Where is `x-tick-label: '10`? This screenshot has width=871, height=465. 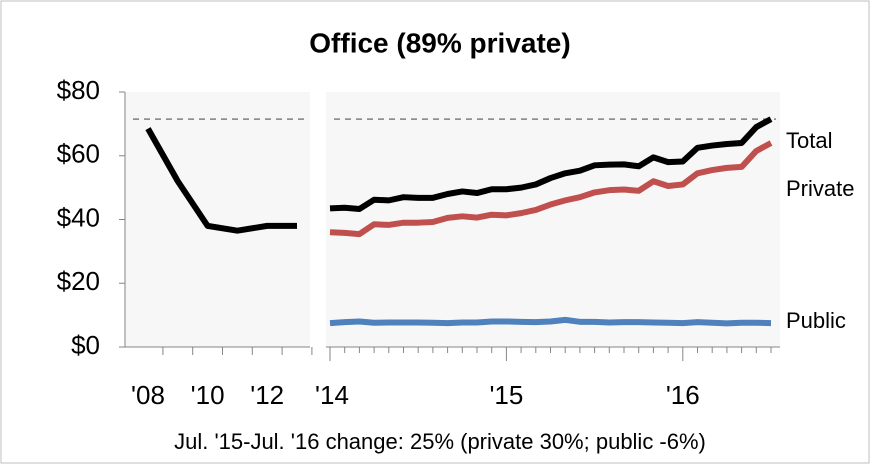 x-tick-label: '10 is located at coordinates (208, 395).